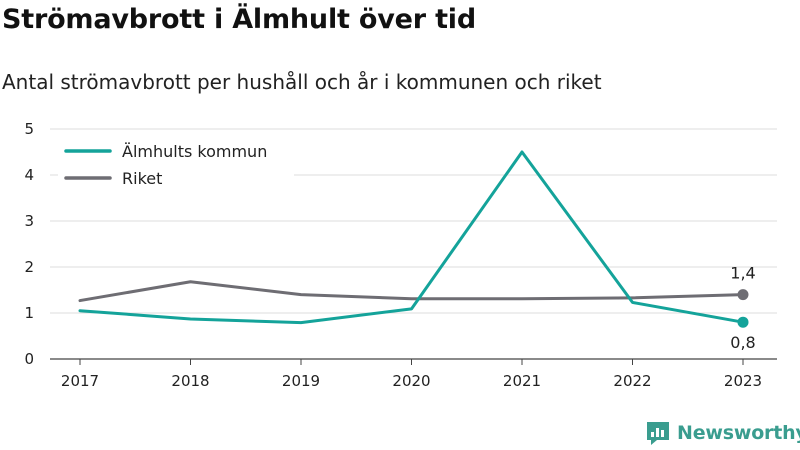 The height and width of the screenshot is (450, 800). What do you see at coordinates (29, 175) in the screenshot?
I see `y-tick-label: 4` at bounding box center [29, 175].